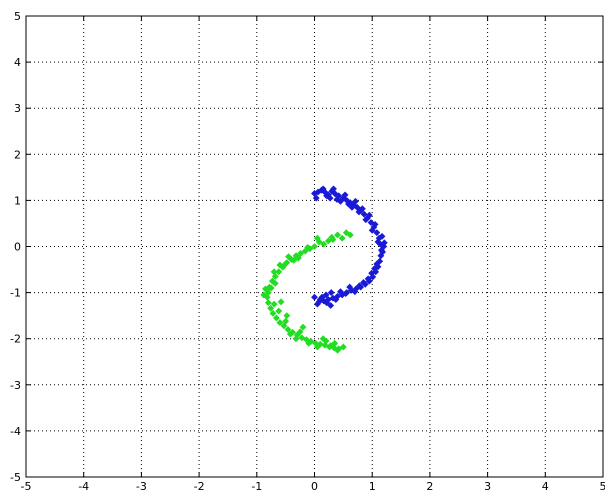 Image resolution: width=605 pixels, height=493 pixels. Describe the element at coordinates (429, 486) in the screenshot. I see `x-tick-label: 2` at that location.